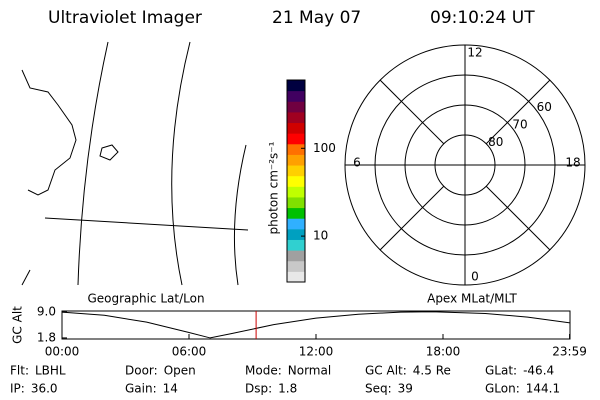  What do you see at coordinates (141, 389) in the screenshot?
I see `info-label: Gain:` at bounding box center [141, 389].